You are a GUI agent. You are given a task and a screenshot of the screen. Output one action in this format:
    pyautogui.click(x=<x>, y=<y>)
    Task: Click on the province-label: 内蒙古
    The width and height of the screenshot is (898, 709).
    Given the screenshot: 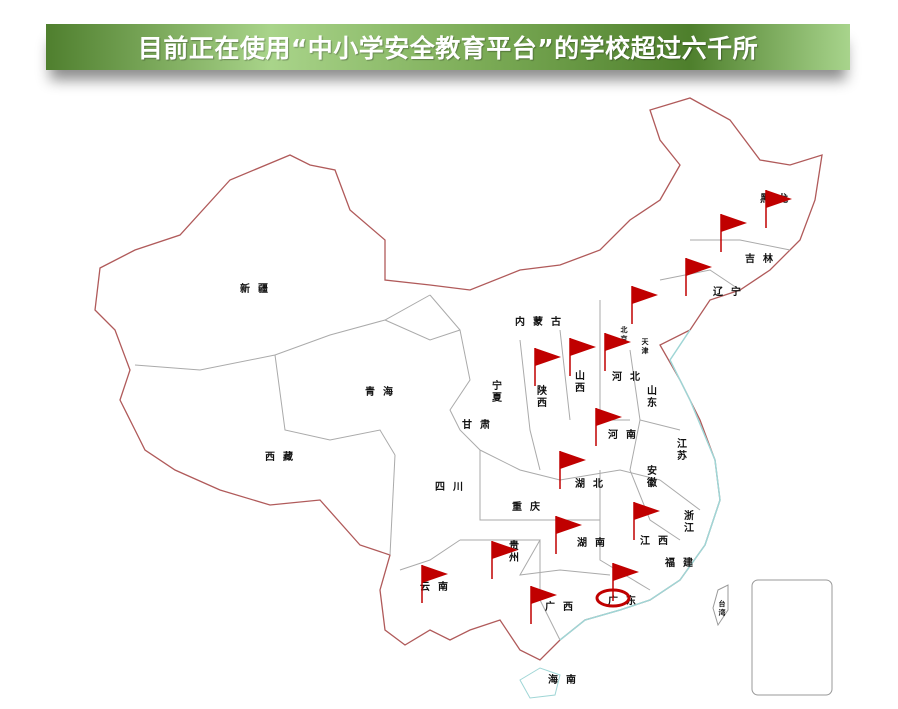 What is the action you would take?
    pyautogui.click(x=542, y=321)
    